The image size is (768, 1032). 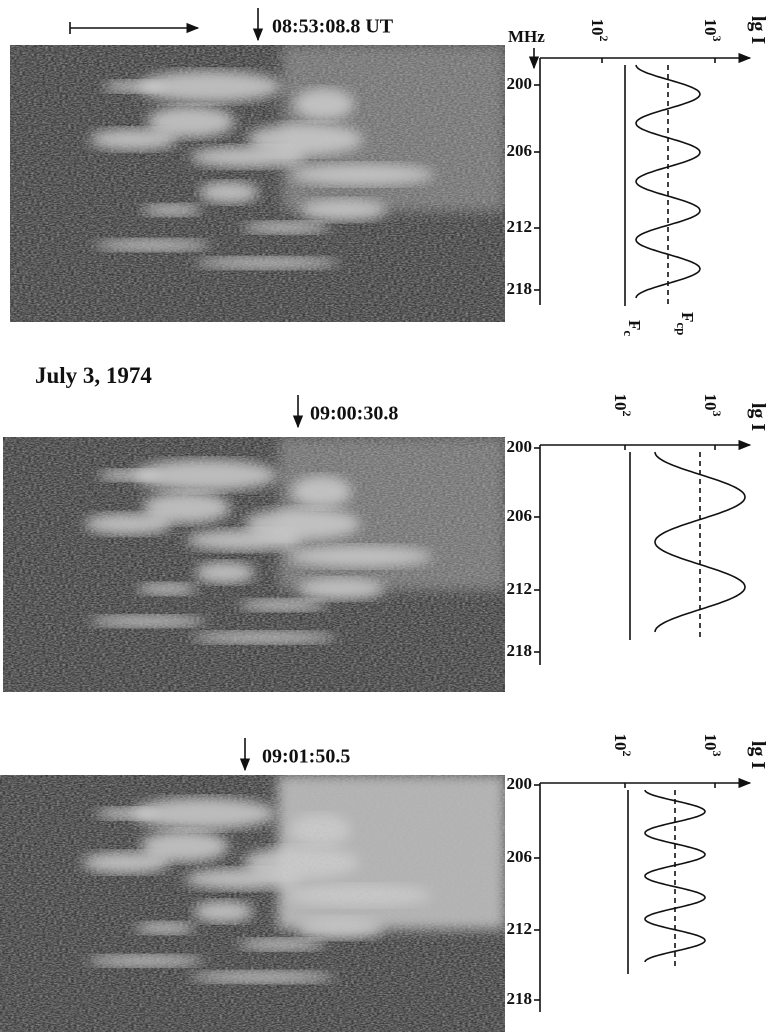 I want to click on time-label: 09:01:50.5, so click(x=306, y=757).